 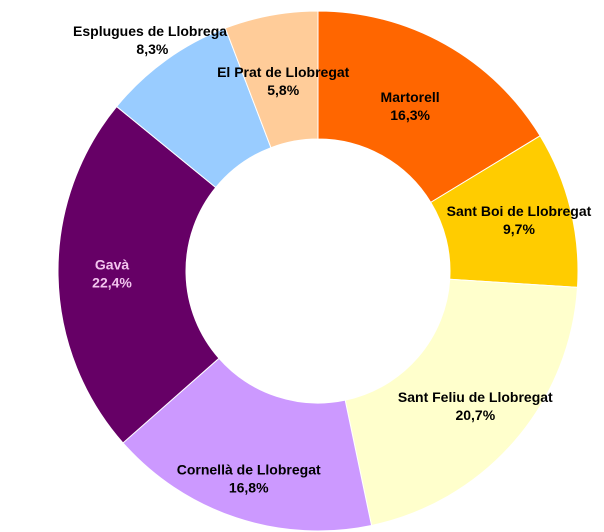 What do you see at coordinates (475, 415) in the screenshot?
I see `slice-value: 20,7%` at bounding box center [475, 415].